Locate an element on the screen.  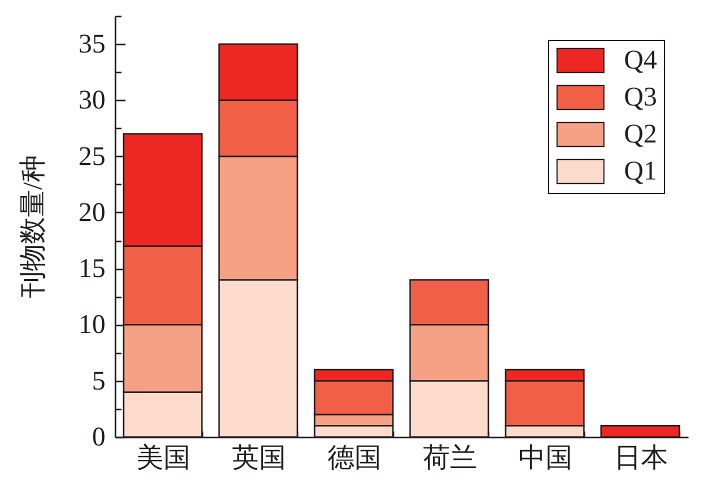
x-tick-label: 日本 is located at coordinates (641, 457).